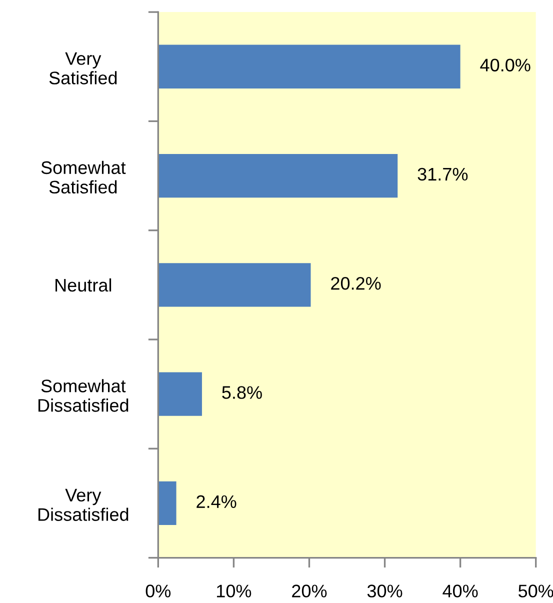 The height and width of the screenshot is (603, 553). I want to click on y-tick-label: Neutral, so click(84, 285).